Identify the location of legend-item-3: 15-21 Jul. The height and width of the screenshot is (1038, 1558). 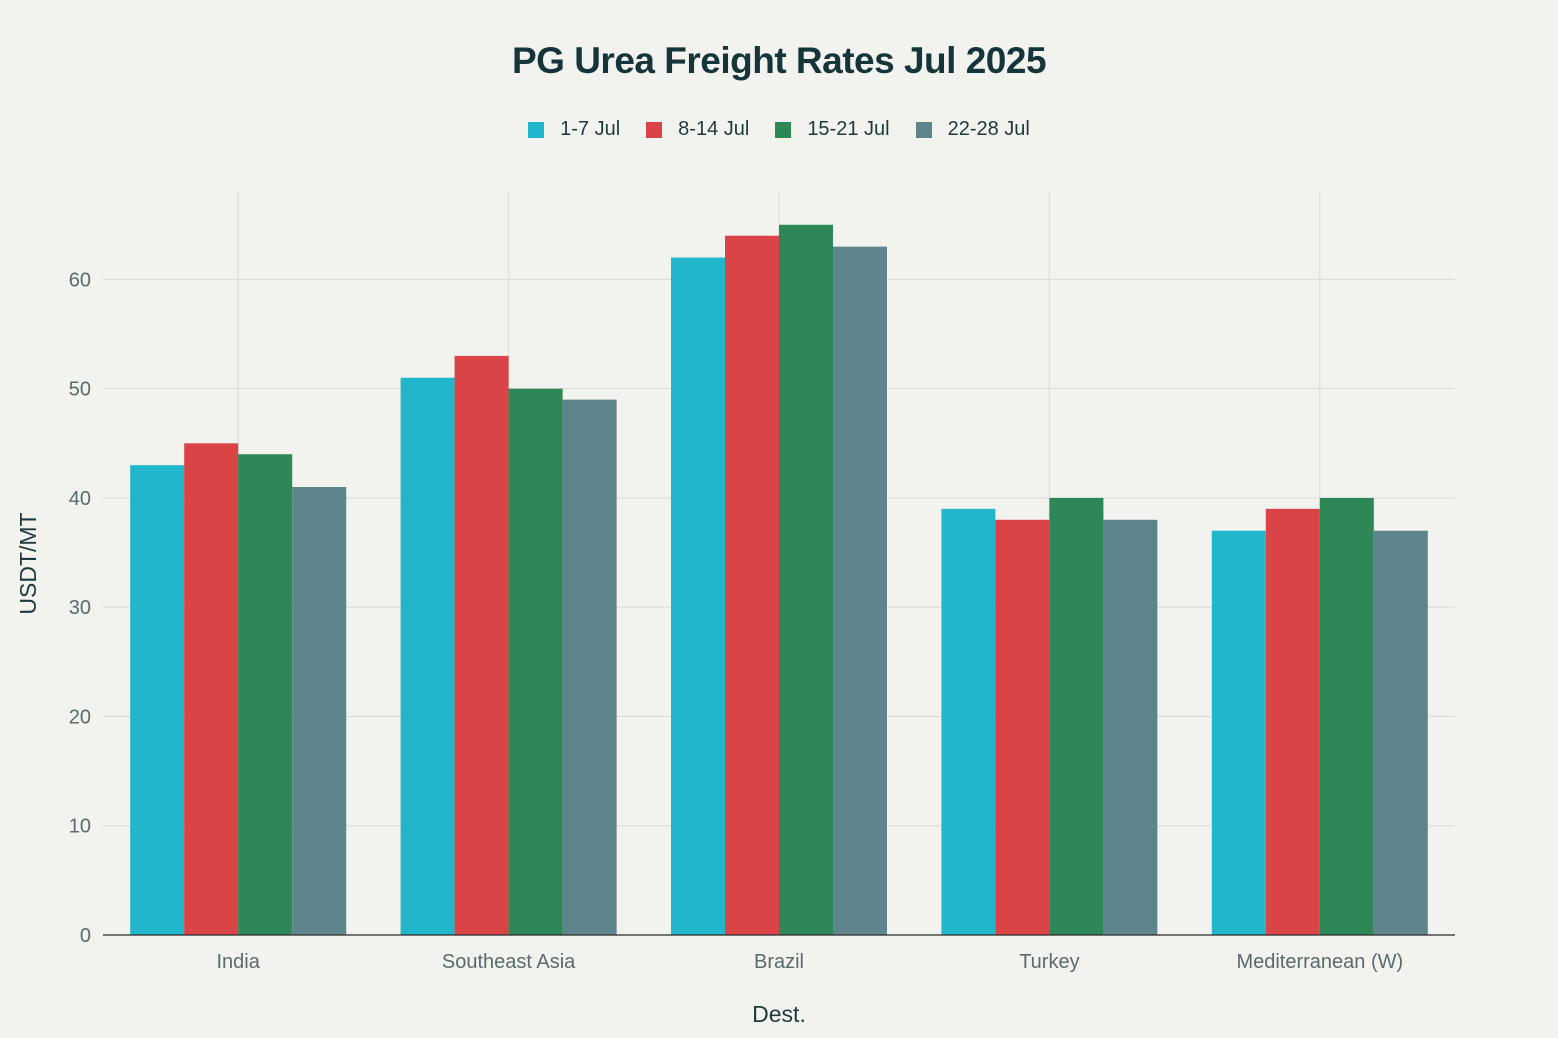
(832, 129).